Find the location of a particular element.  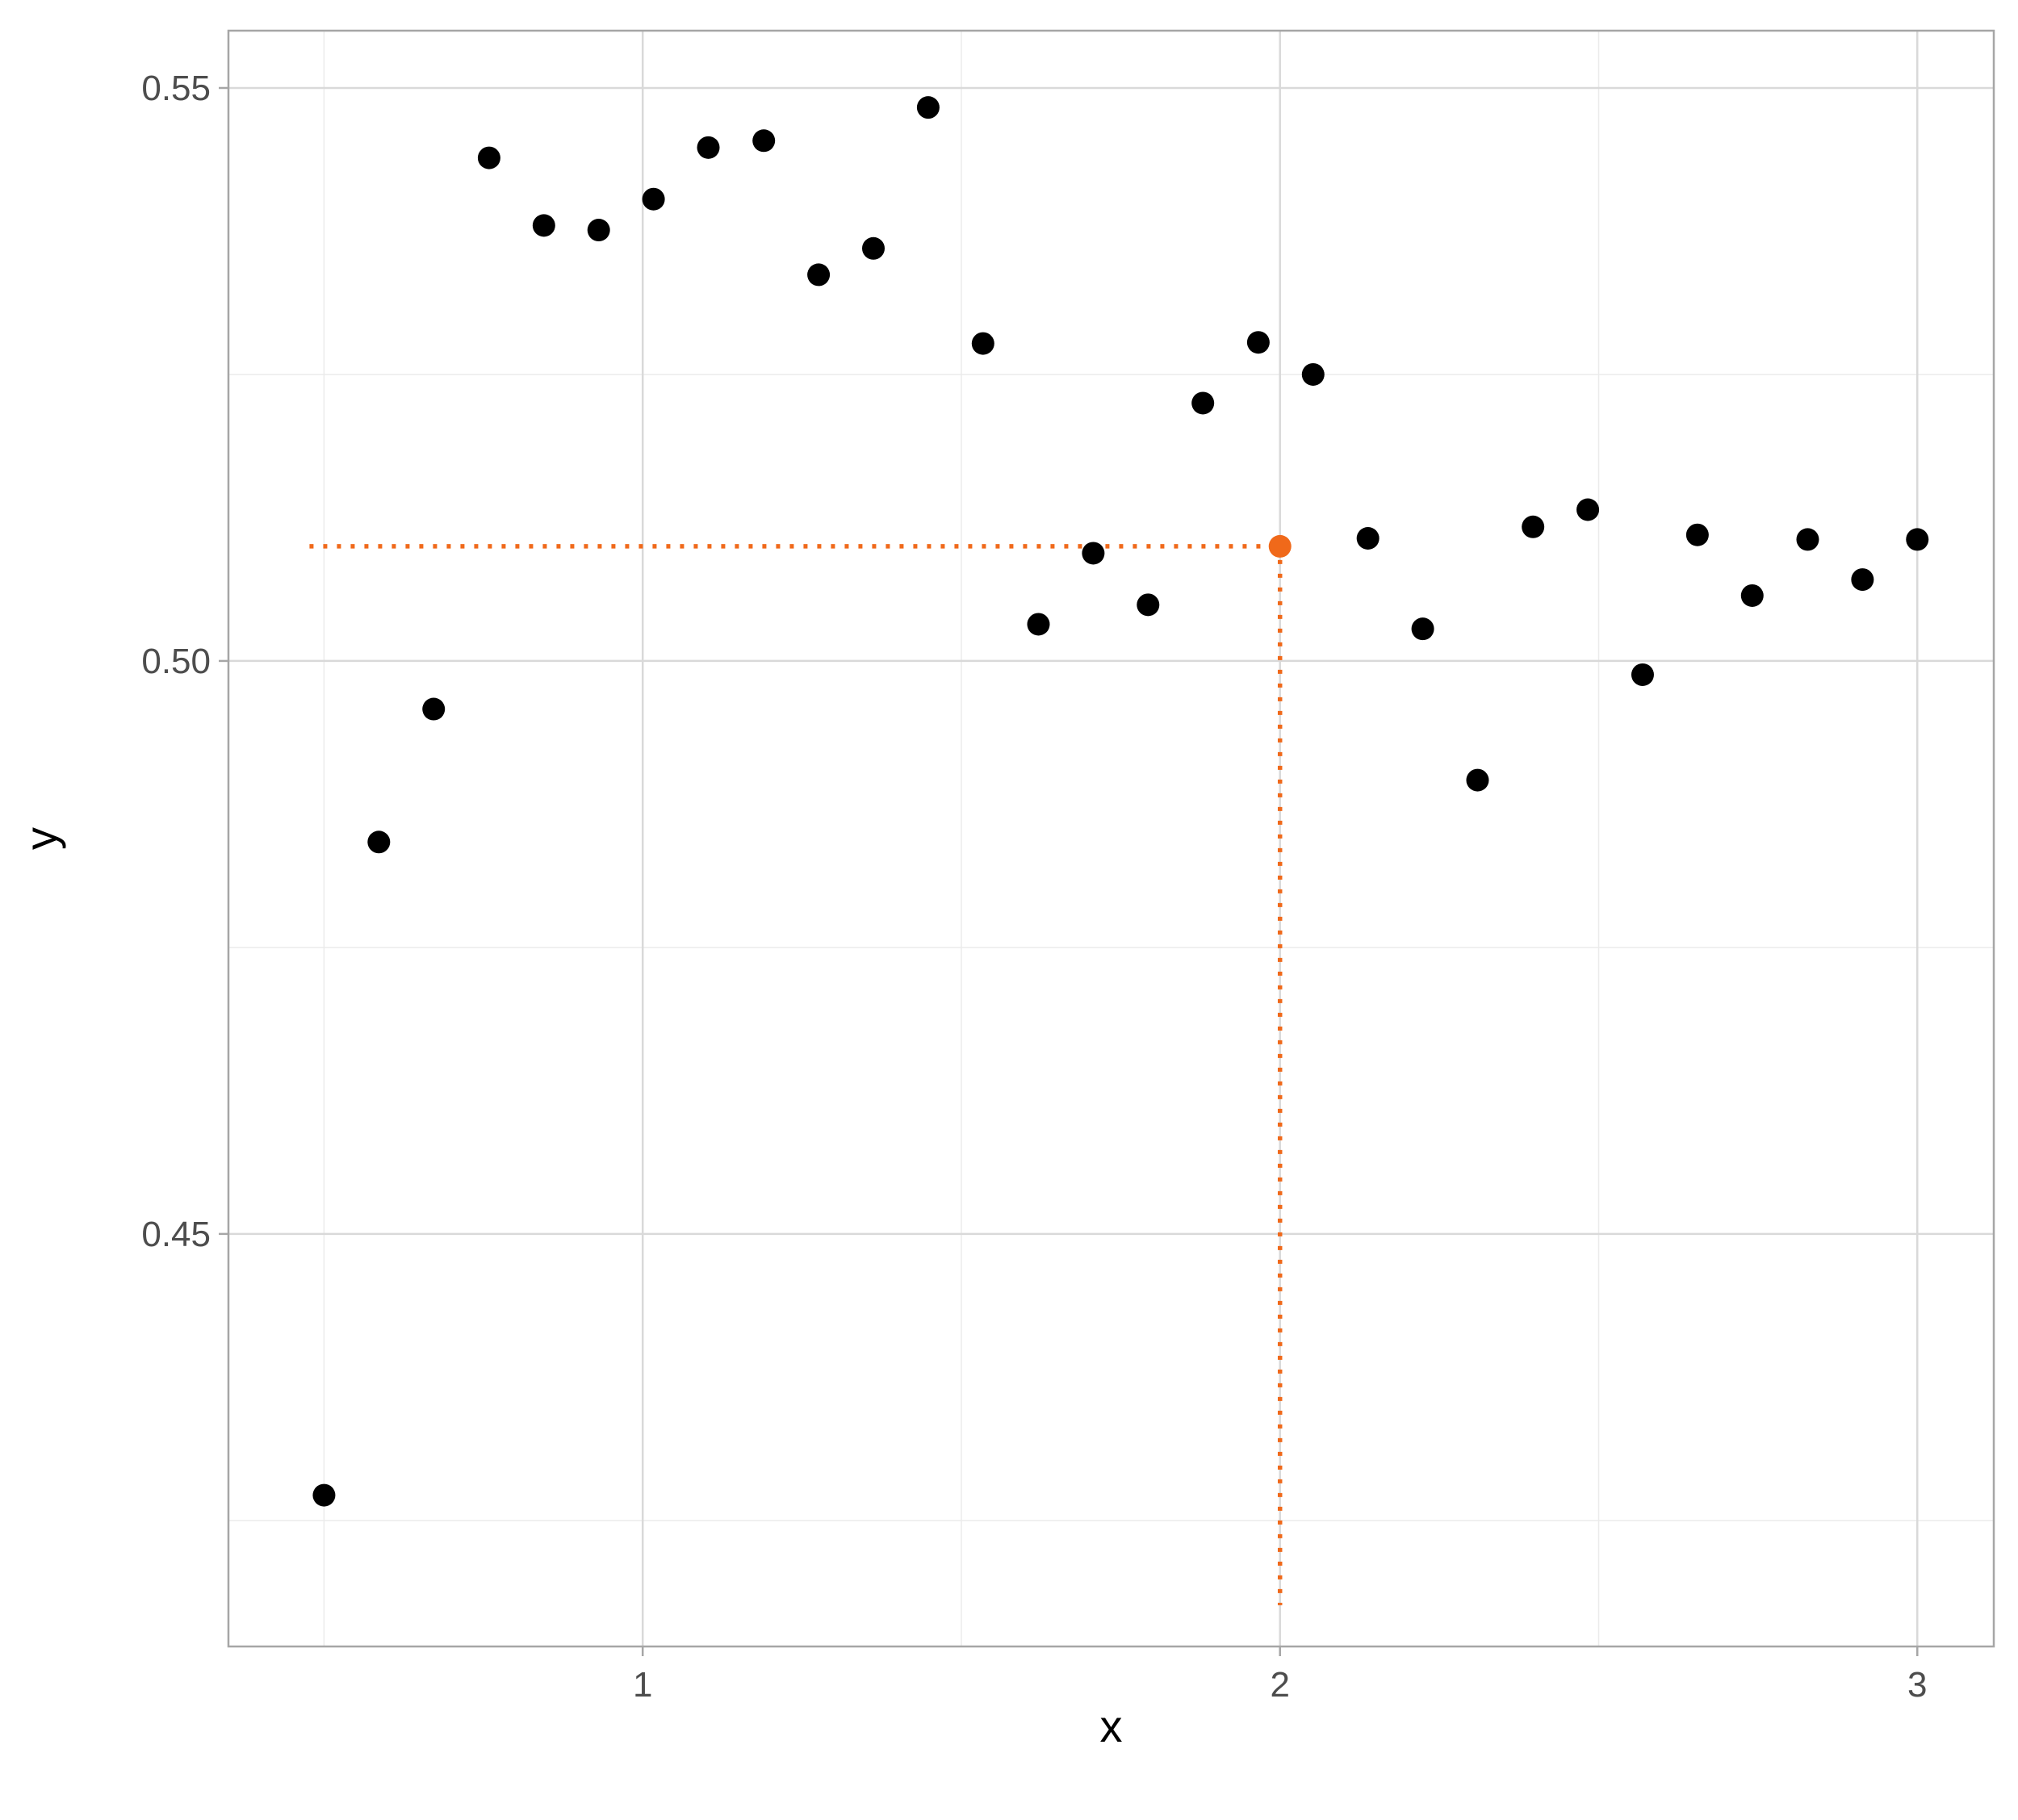

x-axis-title: x is located at coordinates (1112, 1726).